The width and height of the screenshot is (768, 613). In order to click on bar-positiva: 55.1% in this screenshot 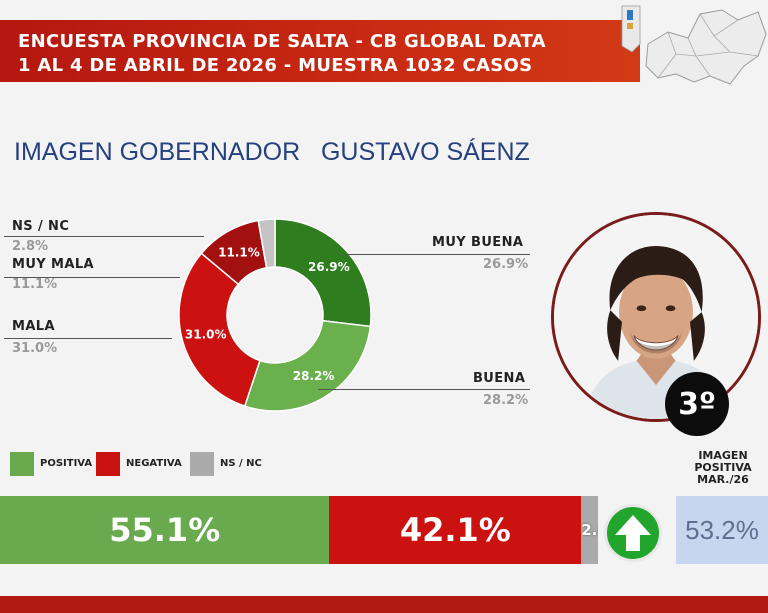, I will do `click(165, 530)`.